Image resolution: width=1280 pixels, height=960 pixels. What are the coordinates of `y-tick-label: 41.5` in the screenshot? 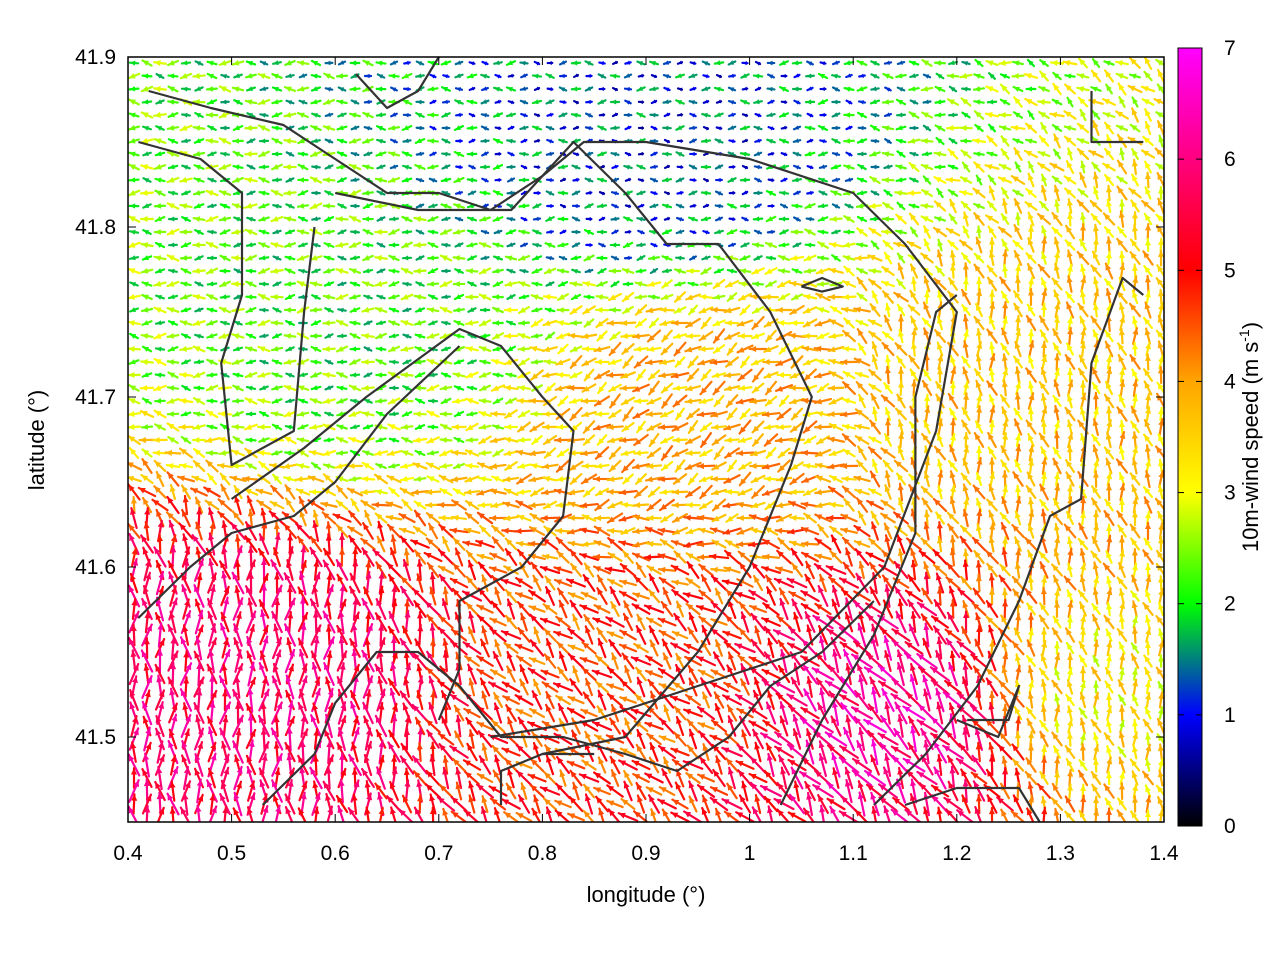 It's located at (95, 737).